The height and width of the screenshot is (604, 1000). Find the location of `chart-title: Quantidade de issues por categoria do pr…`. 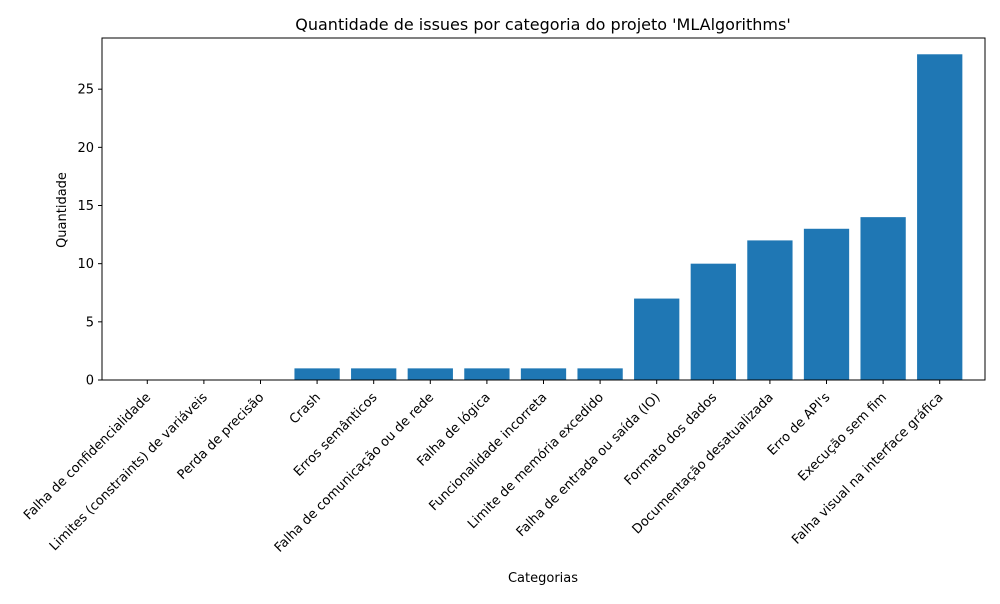

chart-title: Quantidade de issues por categoria do pr… is located at coordinates (542, 24).